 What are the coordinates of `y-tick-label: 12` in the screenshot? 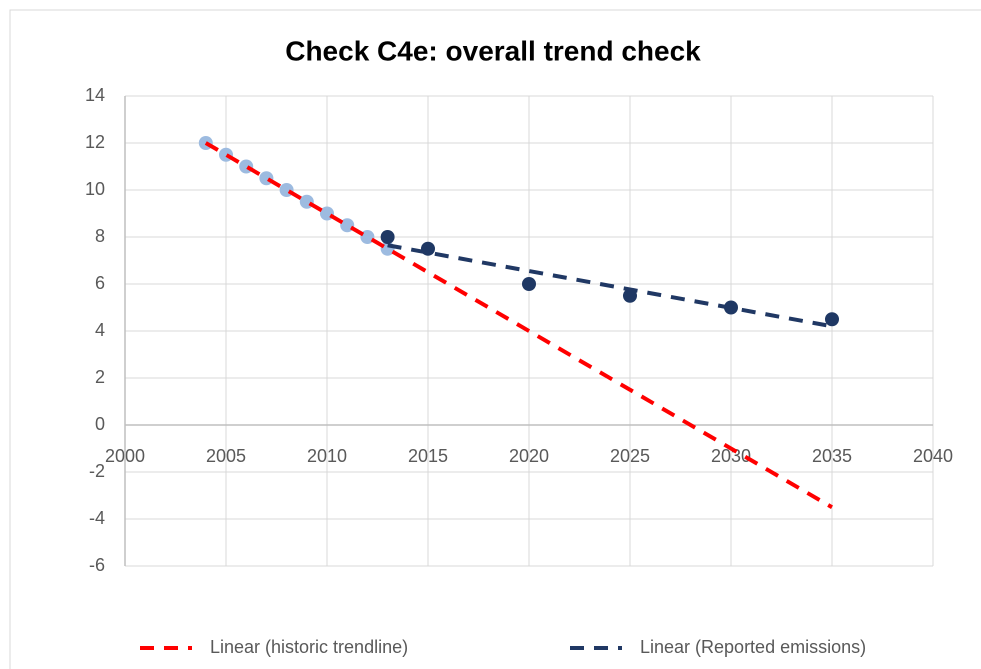 It's located at (95, 142).